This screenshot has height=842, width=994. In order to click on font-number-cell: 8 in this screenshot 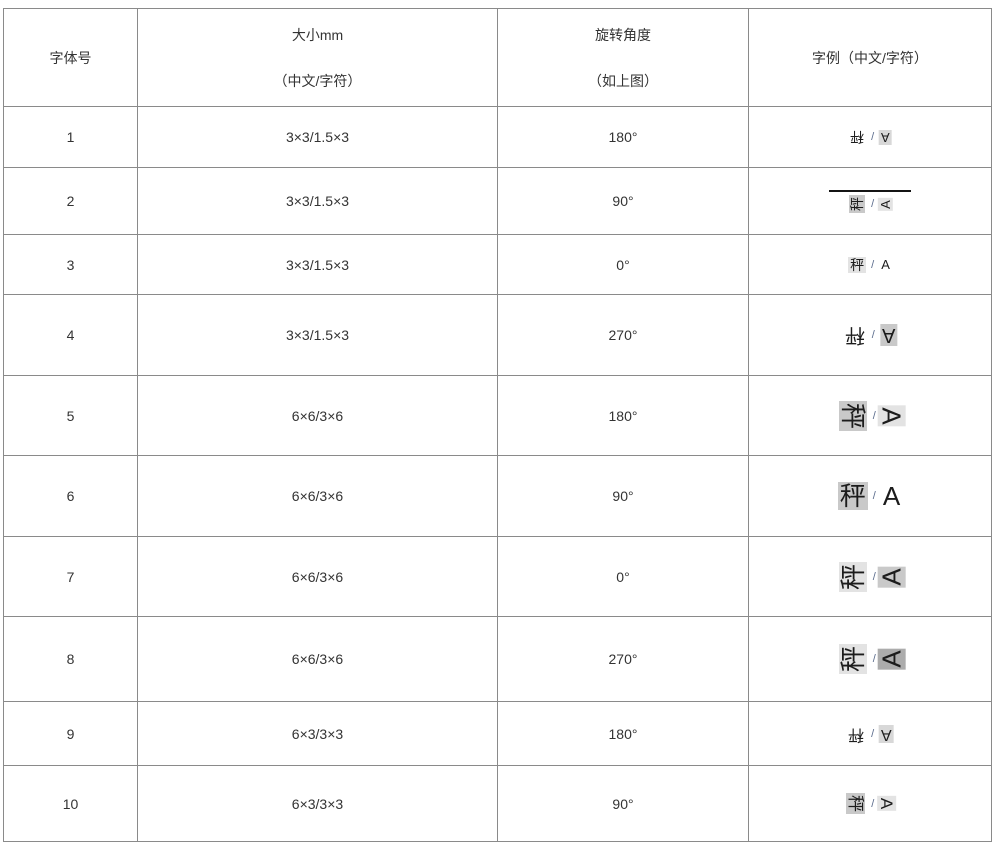, I will do `click(70, 659)`.